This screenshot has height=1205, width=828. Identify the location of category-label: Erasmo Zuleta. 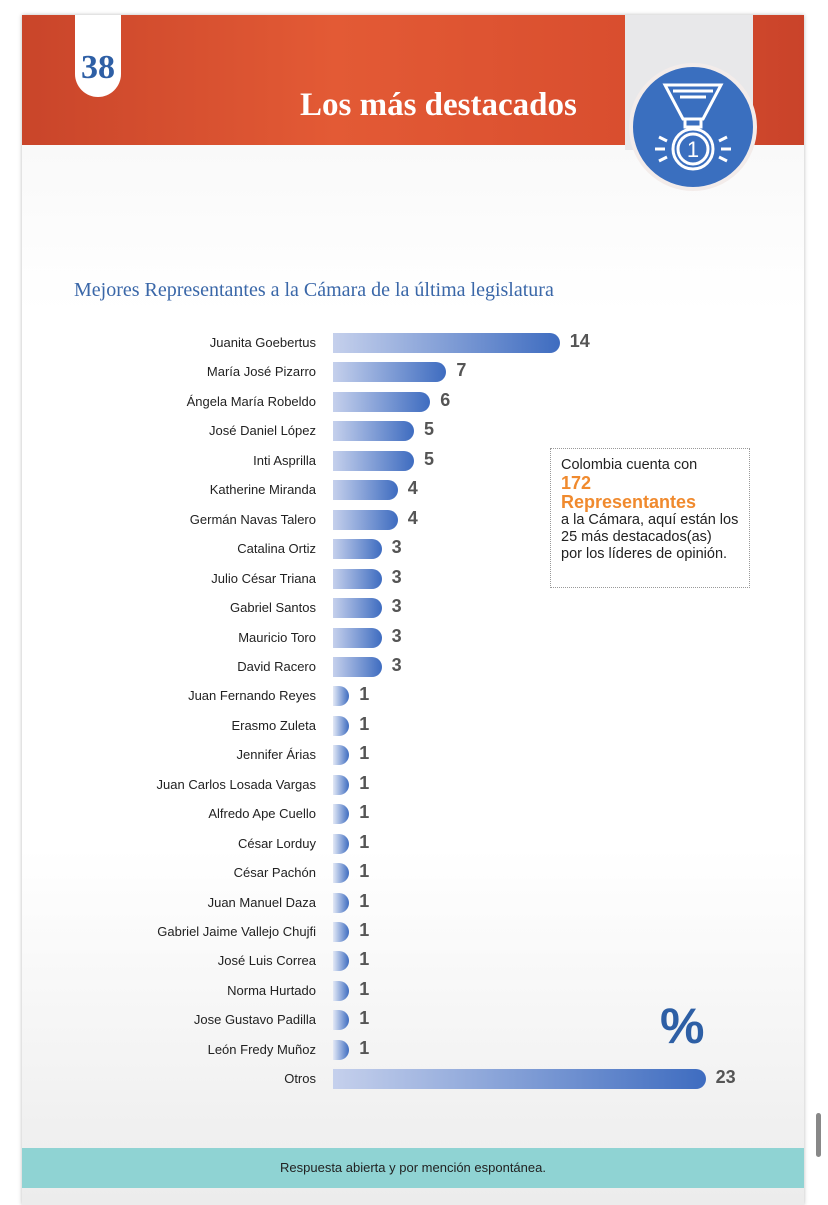
(273, 725).